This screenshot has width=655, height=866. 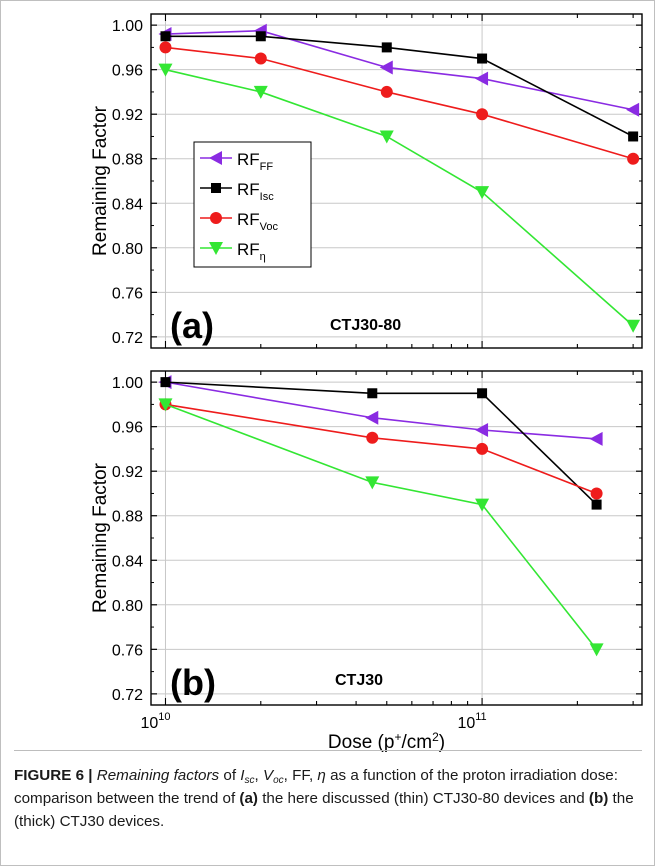 I want to click on caption-text: ,, so click(x=258, y=775).